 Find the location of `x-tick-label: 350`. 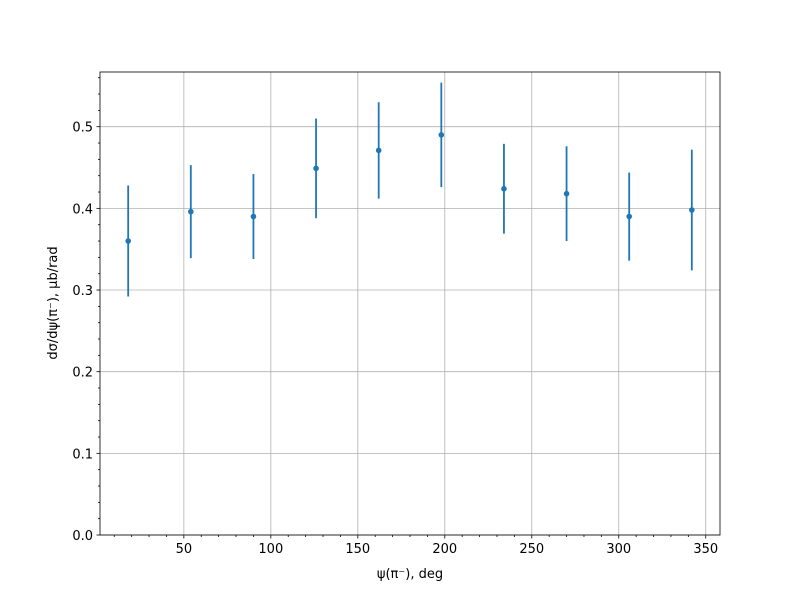

x-tick-label: 350 is located at coordinates (705, 549).